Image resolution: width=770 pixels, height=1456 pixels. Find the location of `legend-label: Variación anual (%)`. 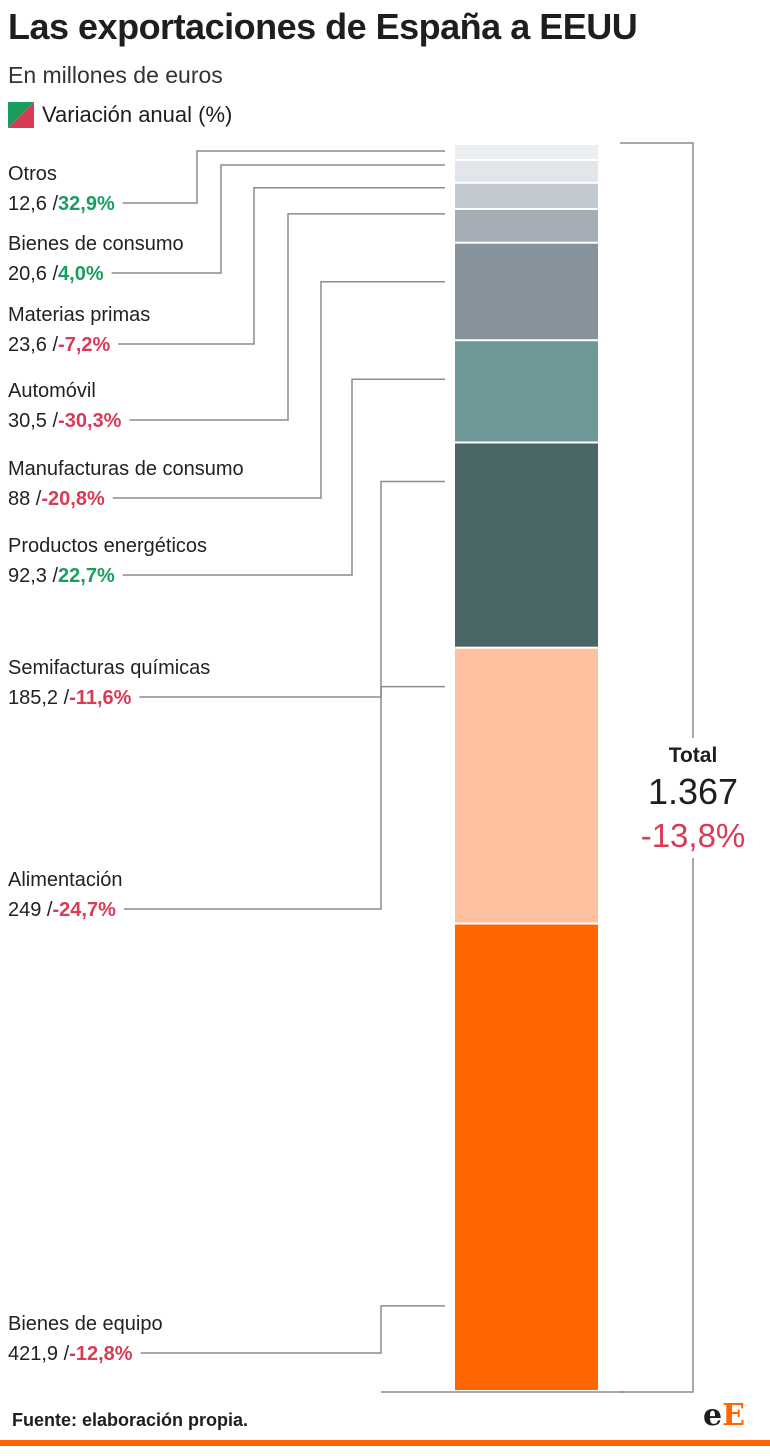

legend-label: Variación anual (%) is located at coordinates (137, 114).